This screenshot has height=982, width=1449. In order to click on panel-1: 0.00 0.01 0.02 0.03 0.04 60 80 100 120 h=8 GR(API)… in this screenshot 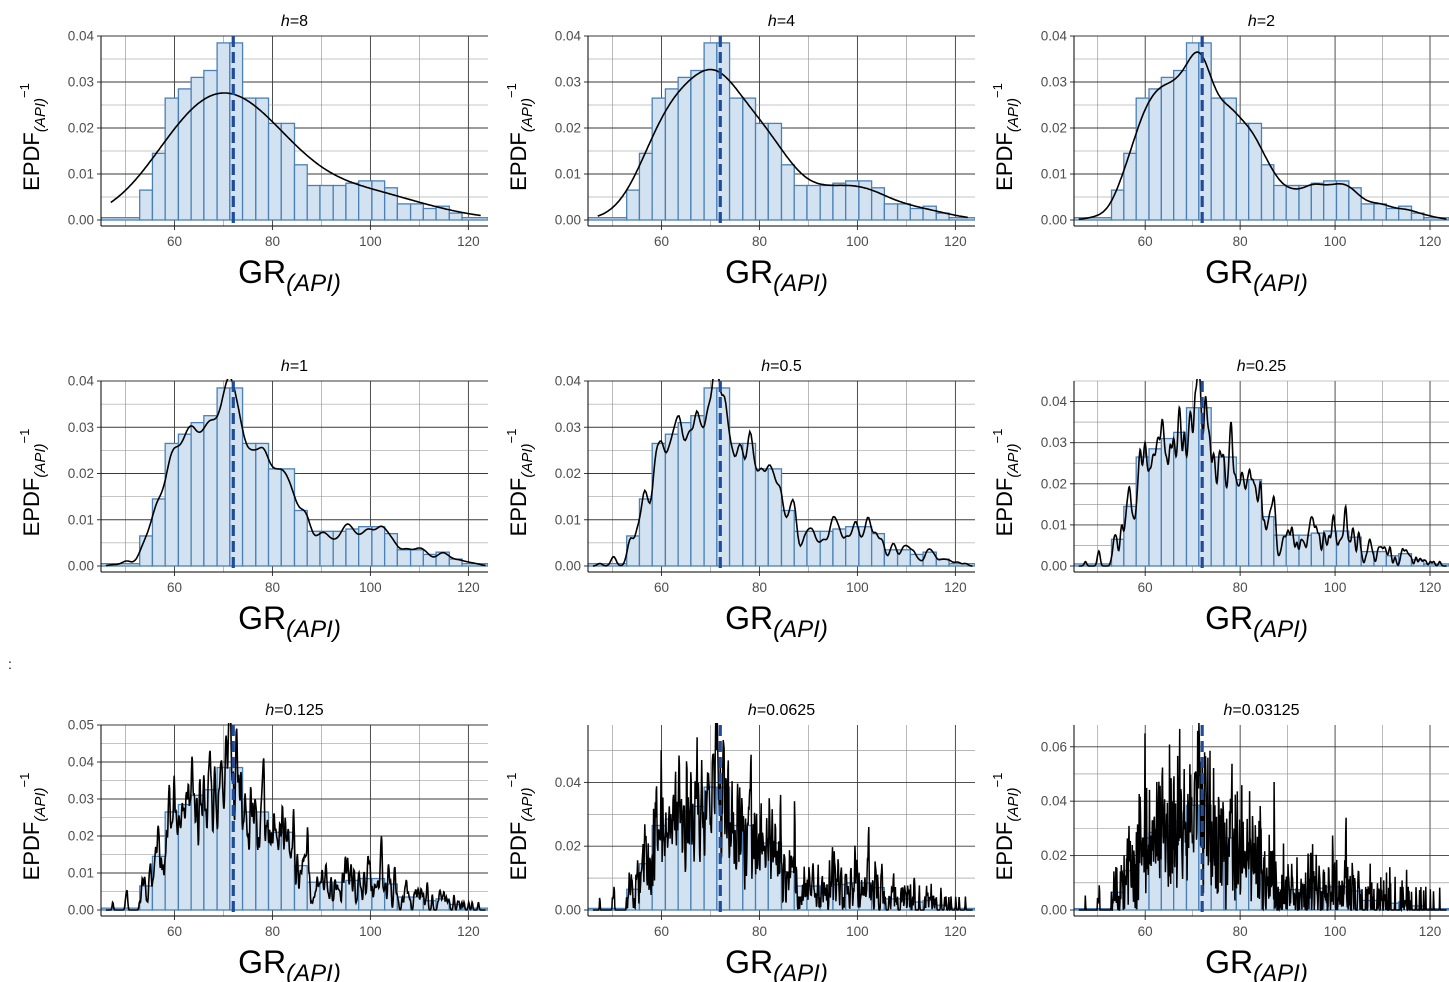, I will do `click(252, 155)`.